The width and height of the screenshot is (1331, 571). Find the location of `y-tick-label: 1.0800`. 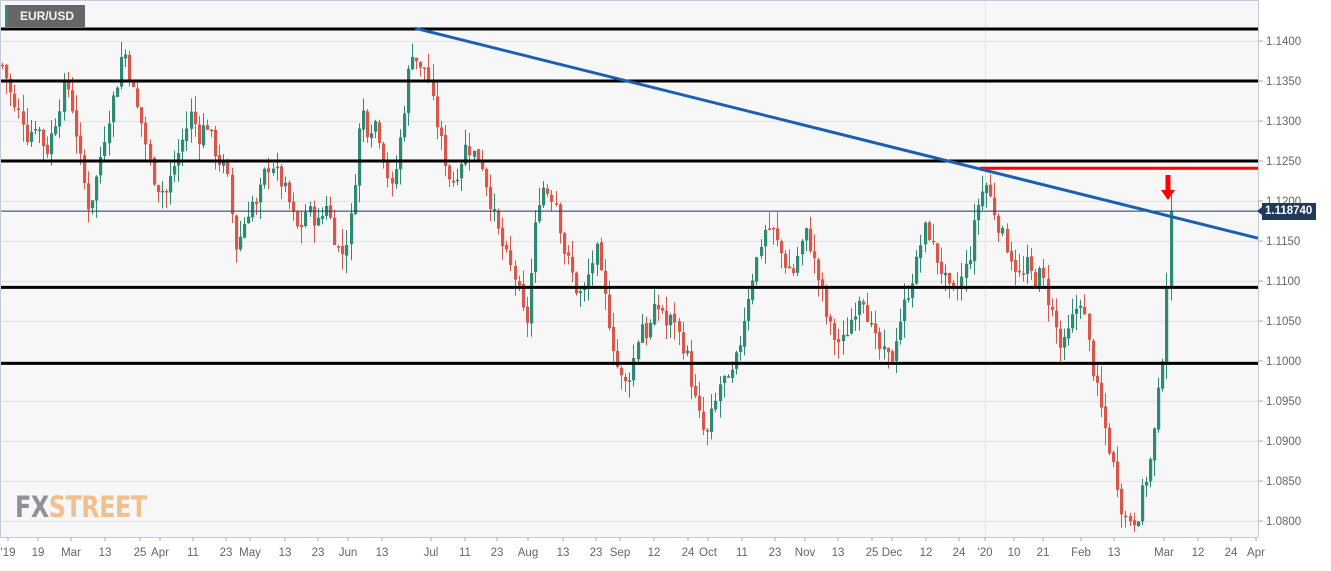

y-tick-label: 1.0800 is located at coordinates (1283, 522).